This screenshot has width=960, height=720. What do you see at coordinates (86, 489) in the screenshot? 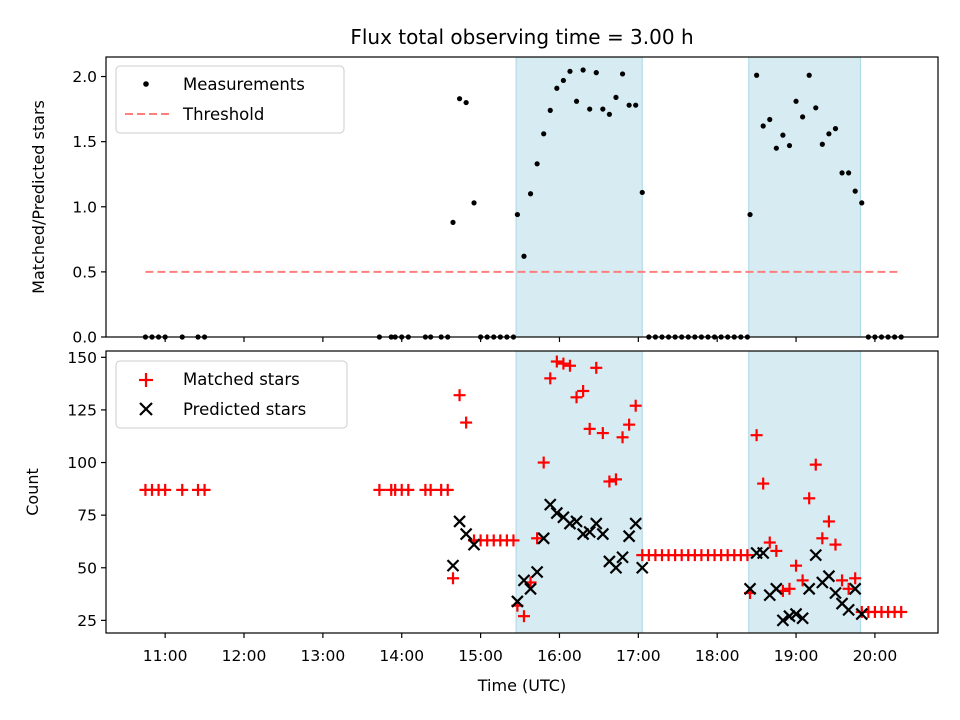
I see `bottom-y-ticks: 25 50 75 100 125 150` at bounding box center [86, 489].